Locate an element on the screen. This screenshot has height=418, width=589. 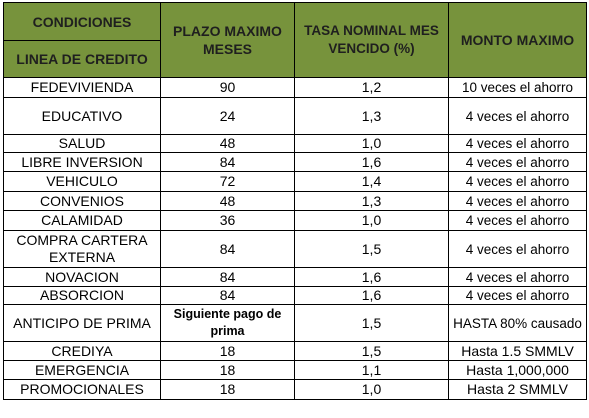
cell-linea: PROMOCIONALES is located at coordinates (82, 389).